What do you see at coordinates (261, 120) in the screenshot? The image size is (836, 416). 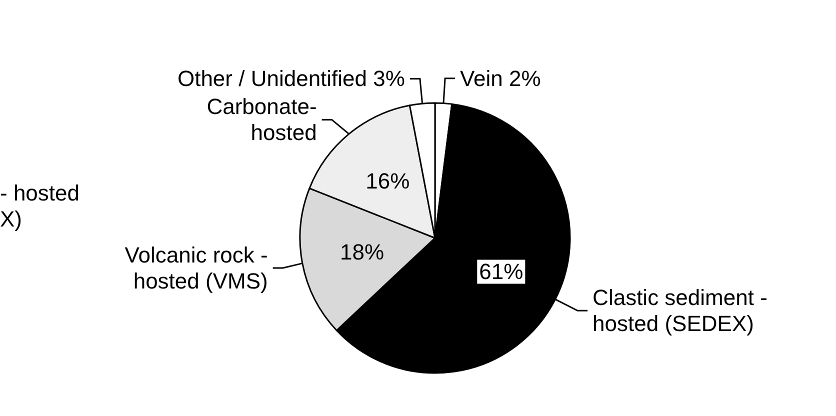 I see `slice-label: Carbonate- hosted` at bounding box center [261, 120].